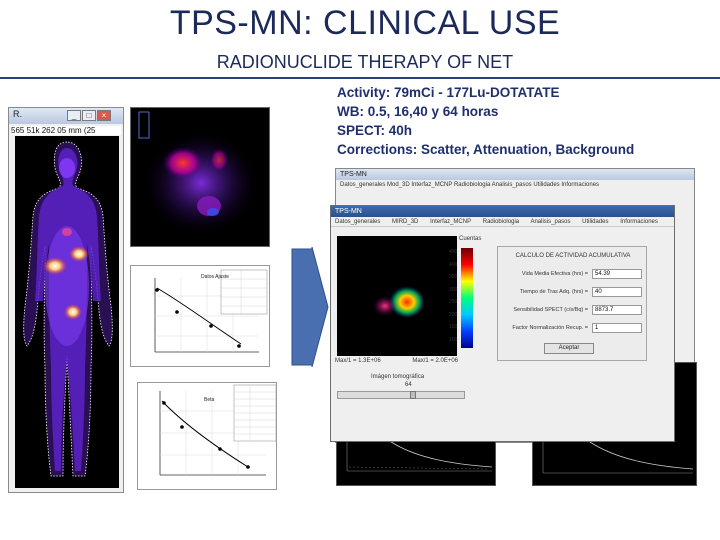  What do you see at coordinates (310, 307) in the screenshot?
I see `right-arrow-icon` at bounding box center [310, 307].